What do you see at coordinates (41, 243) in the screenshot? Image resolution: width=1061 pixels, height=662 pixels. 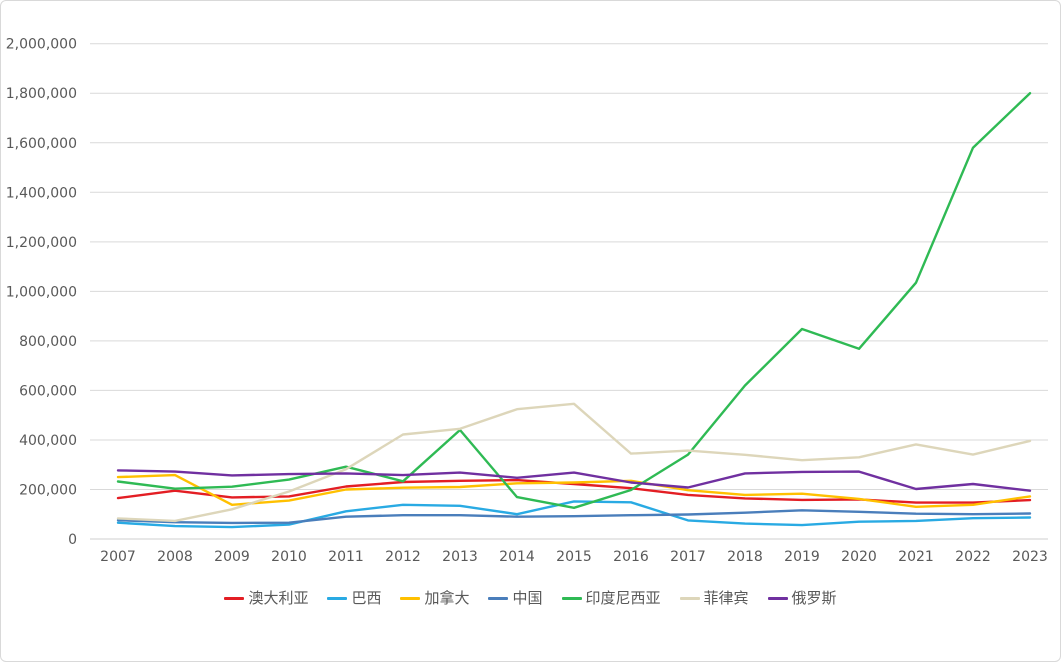 I see `y-axis-tick-label: 1,200,000` at bounding box center [41, 243].